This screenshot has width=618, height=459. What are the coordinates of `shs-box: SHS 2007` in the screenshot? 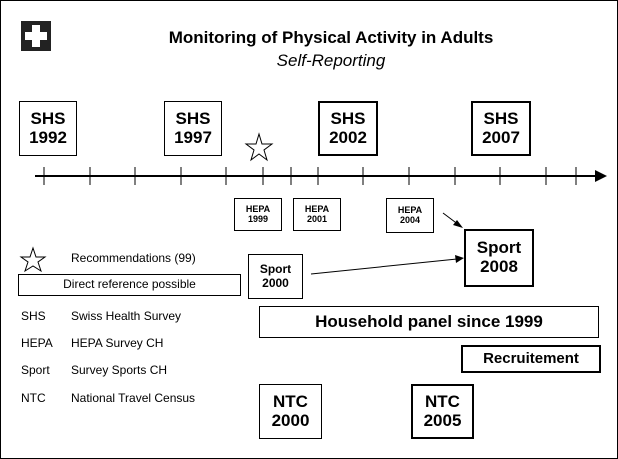 It's located at (501, 128).